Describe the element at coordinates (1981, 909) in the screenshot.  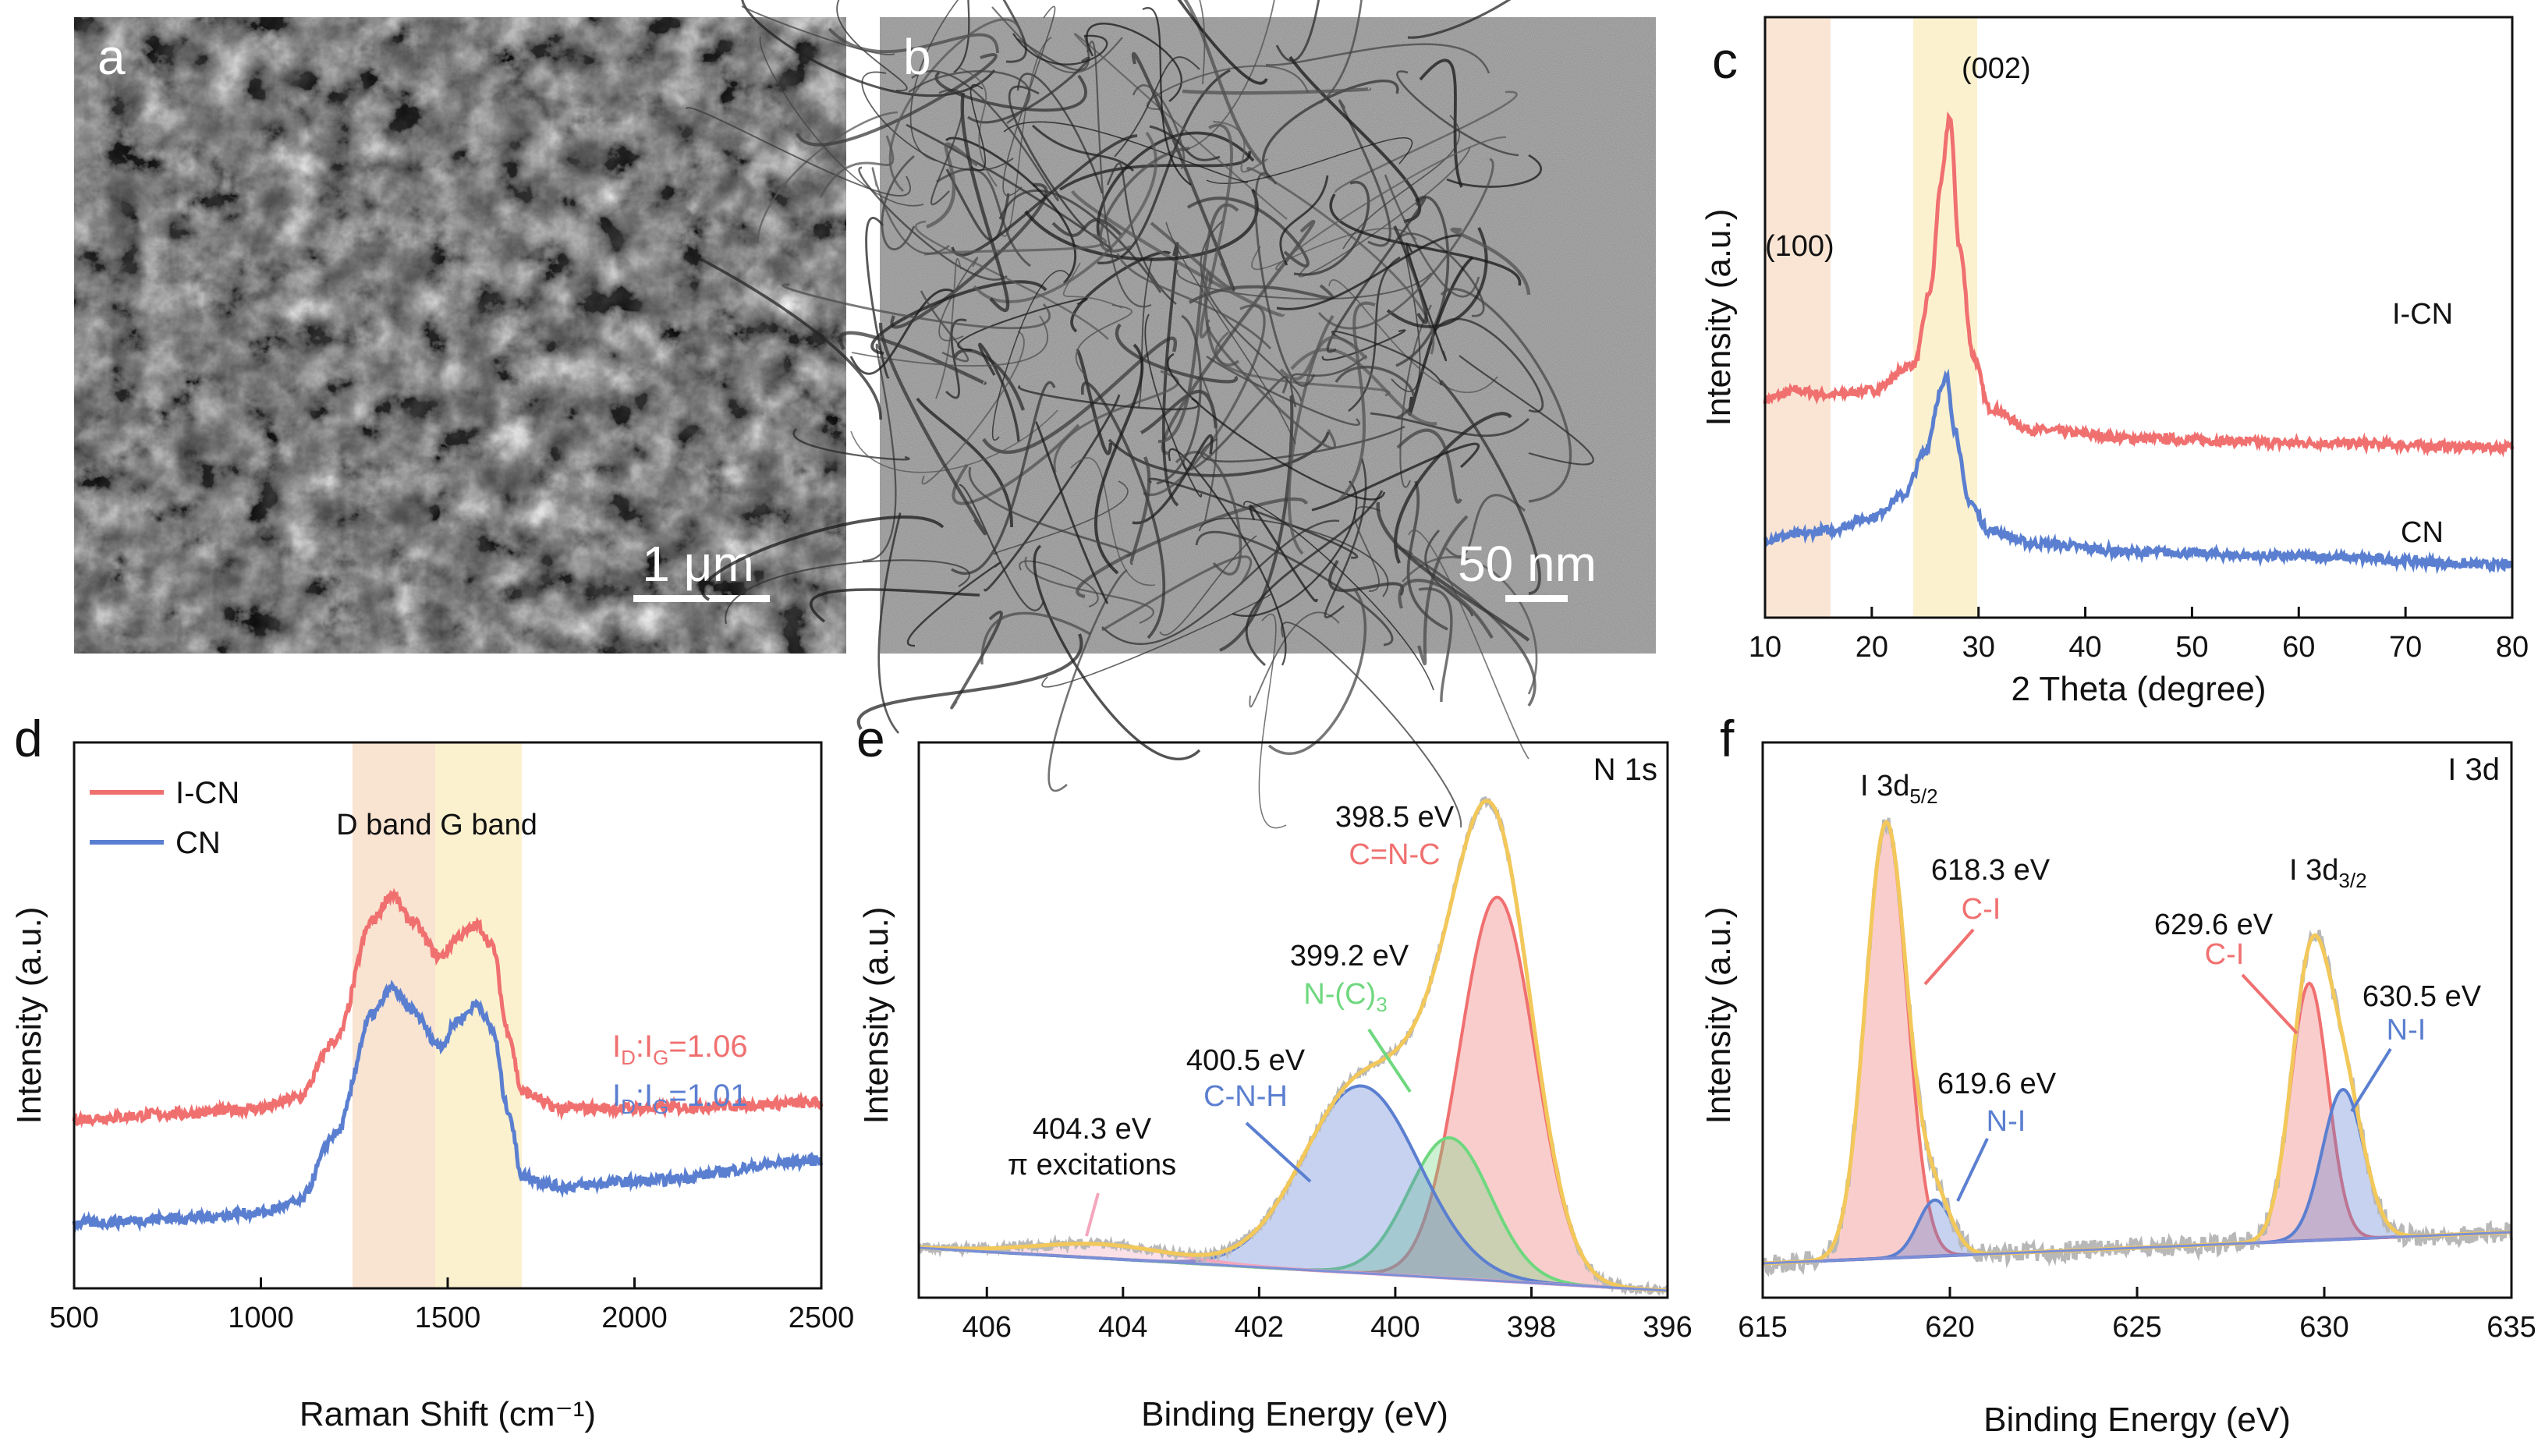
I see `peak-assignment-618-3: C-I` at that location.